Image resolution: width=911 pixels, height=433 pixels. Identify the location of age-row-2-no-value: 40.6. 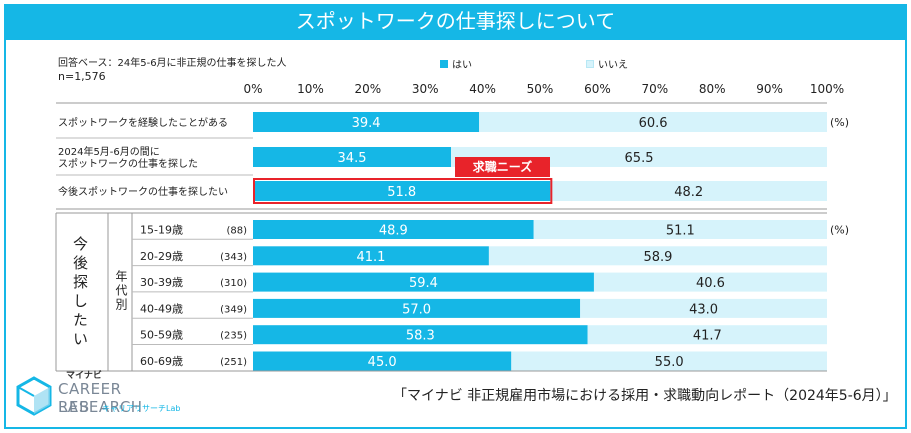
(710, 283).